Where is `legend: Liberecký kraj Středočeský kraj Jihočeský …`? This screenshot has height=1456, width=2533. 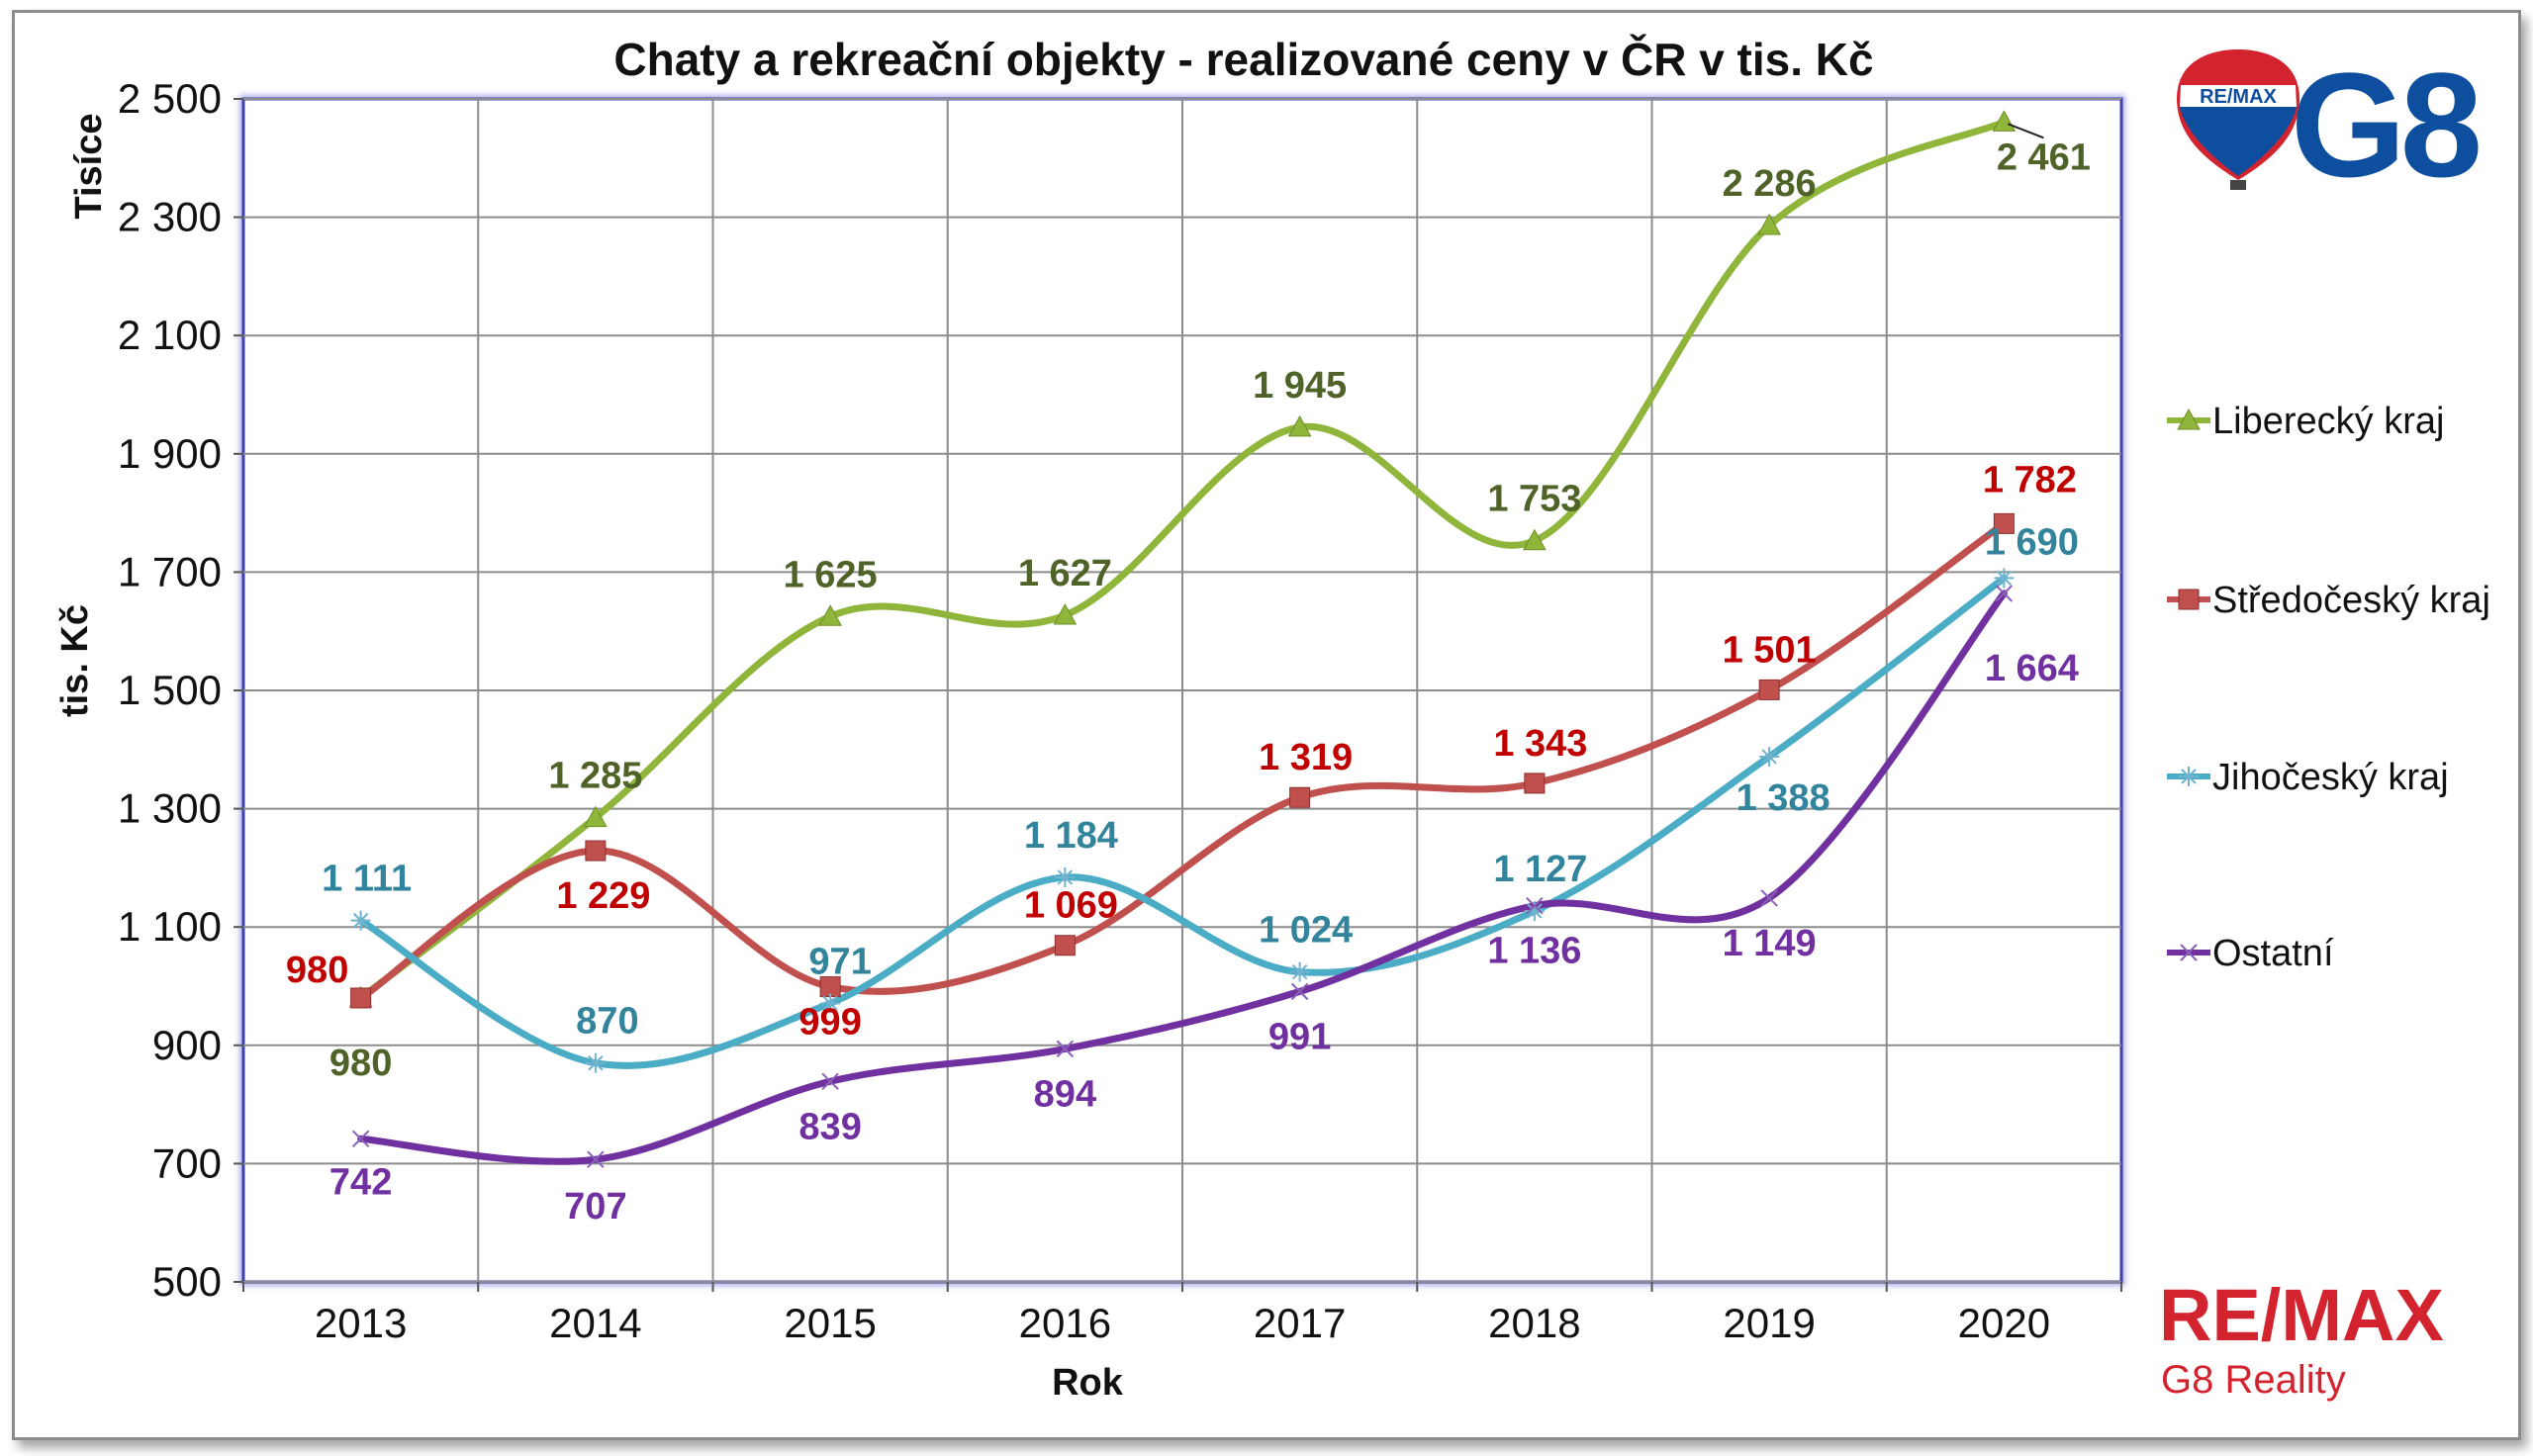 legend: Liberecký kraj Středočeský kraj Jihočeský … is located at coordinates (2328, 687).